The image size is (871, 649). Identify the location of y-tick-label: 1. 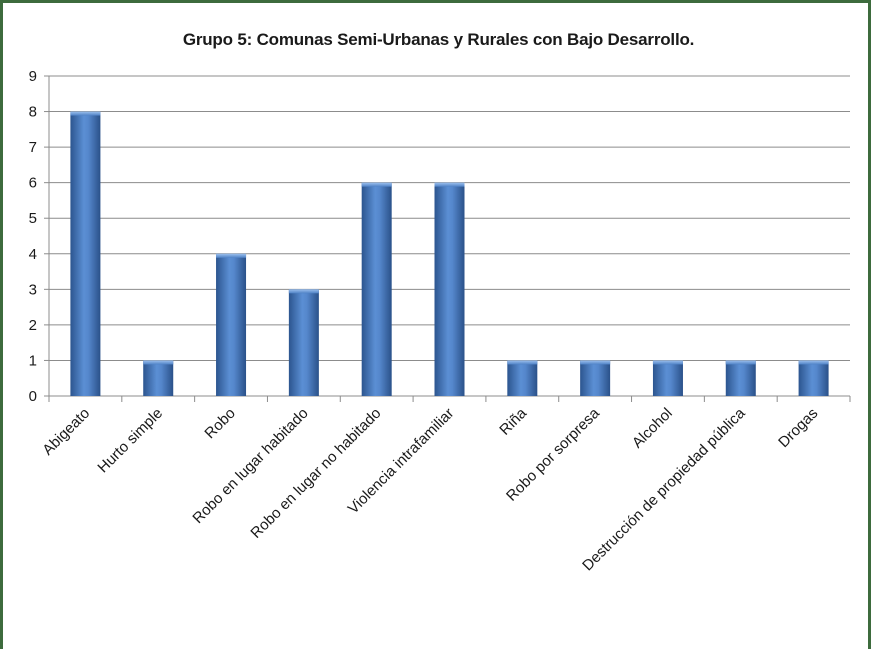
(33, 360).